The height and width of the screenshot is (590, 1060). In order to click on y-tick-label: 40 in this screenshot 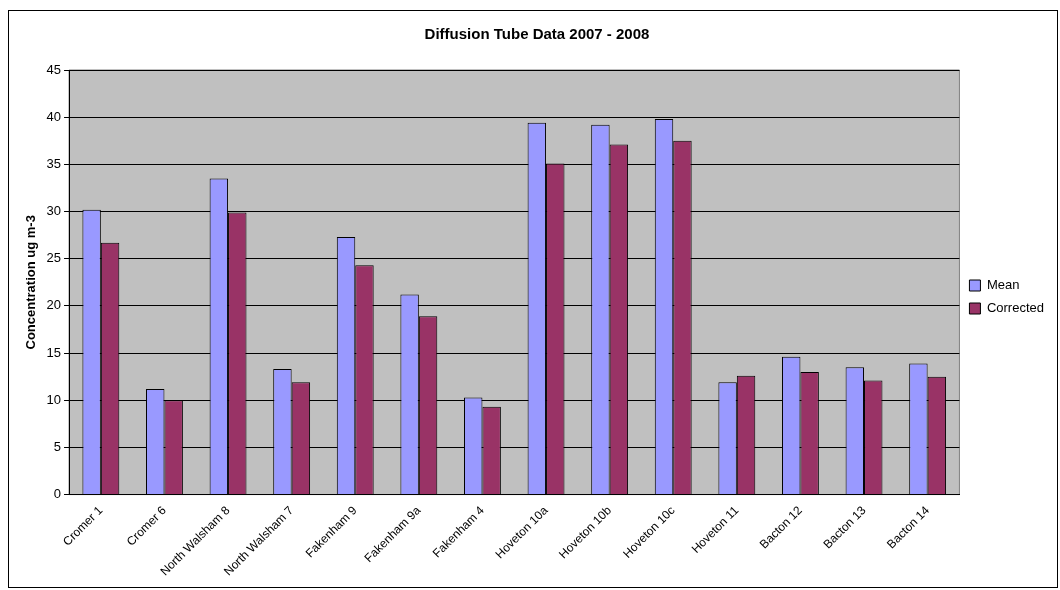, I will do `click(54, 116)`.